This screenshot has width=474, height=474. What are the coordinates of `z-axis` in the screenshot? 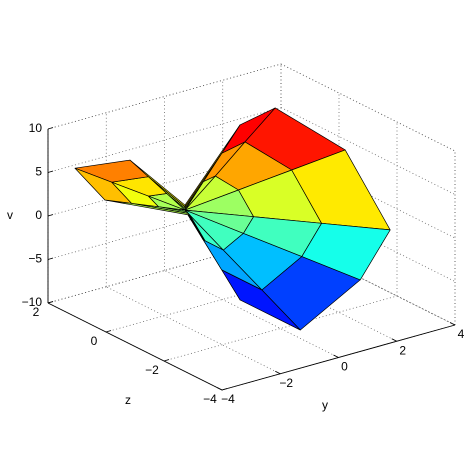 It's located at (135, 346).